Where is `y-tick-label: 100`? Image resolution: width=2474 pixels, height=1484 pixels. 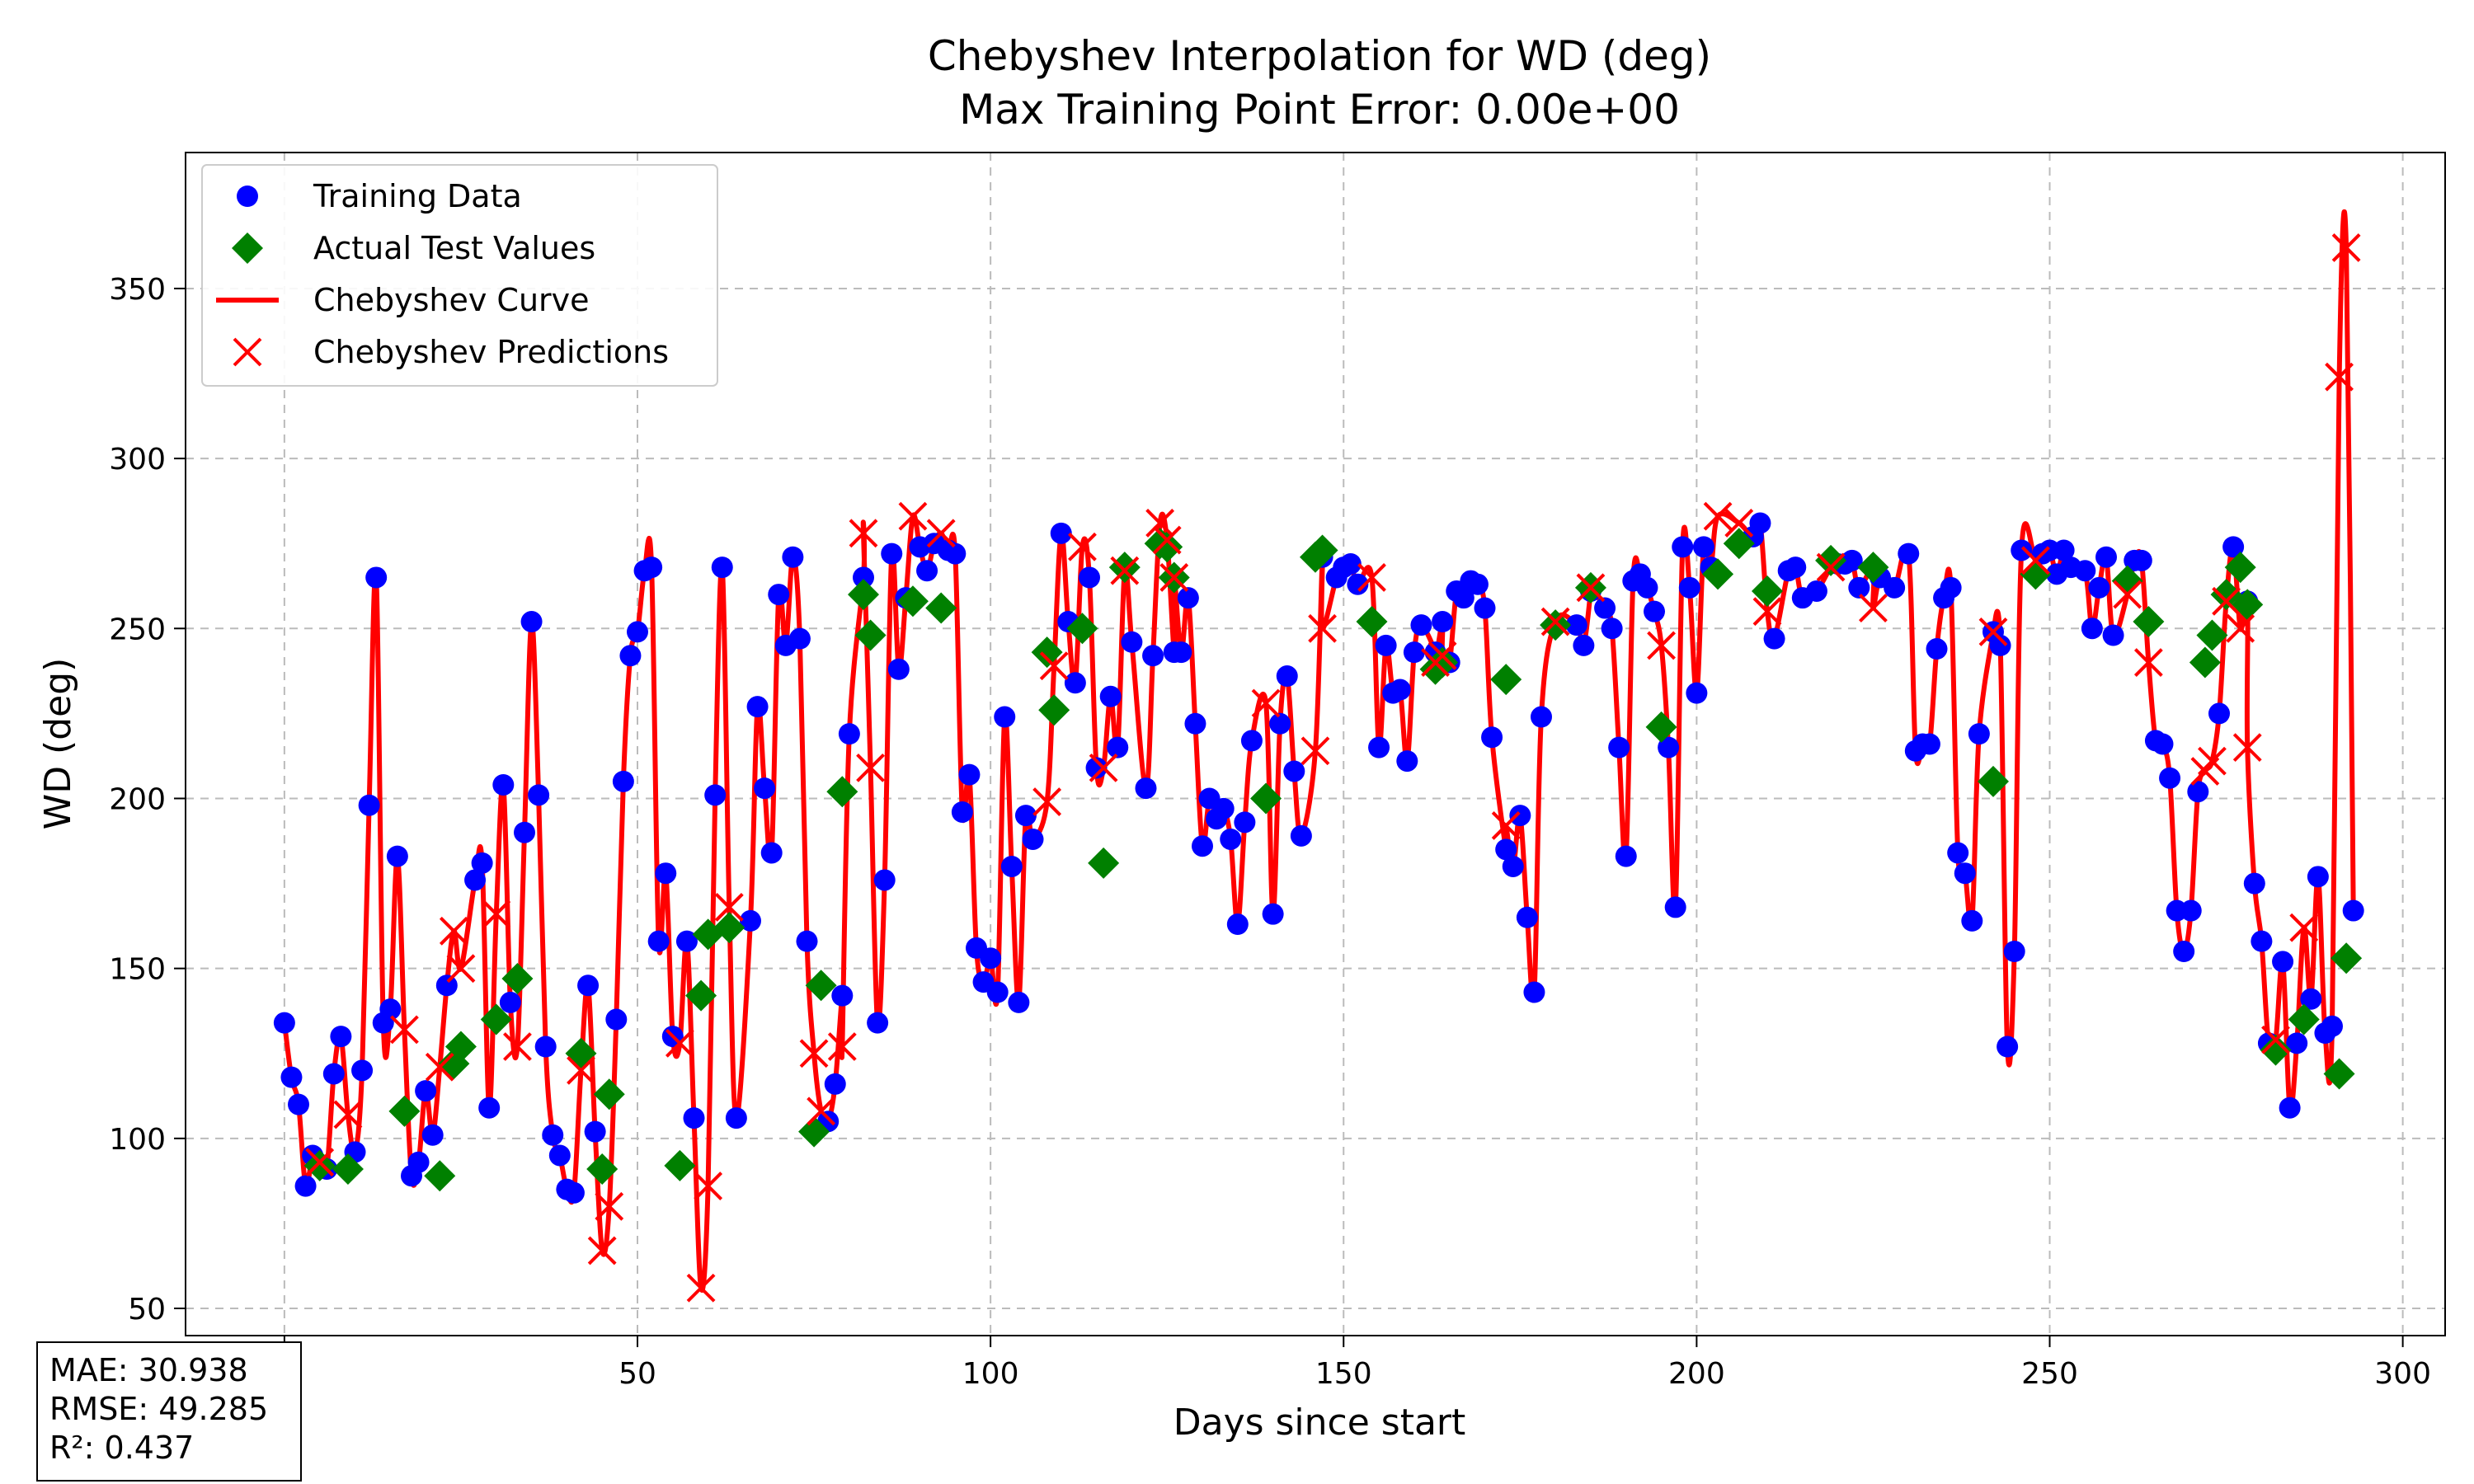
y-tick-label: 100 is located at coordinates (137, 1140).